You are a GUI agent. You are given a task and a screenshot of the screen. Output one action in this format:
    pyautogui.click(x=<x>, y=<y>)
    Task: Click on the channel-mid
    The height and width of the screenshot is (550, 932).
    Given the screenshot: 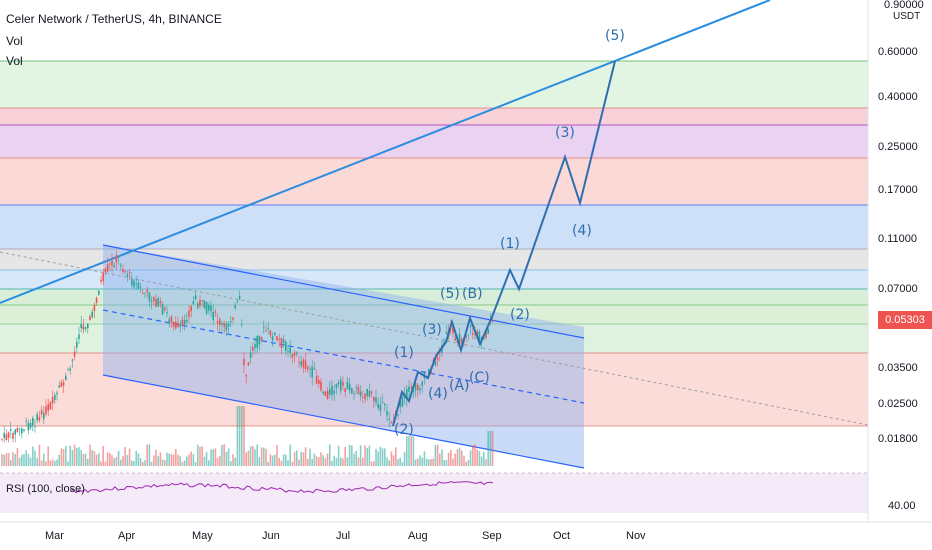 What is the action you would take?
    pyautogui.click(x=343, y=356)
    